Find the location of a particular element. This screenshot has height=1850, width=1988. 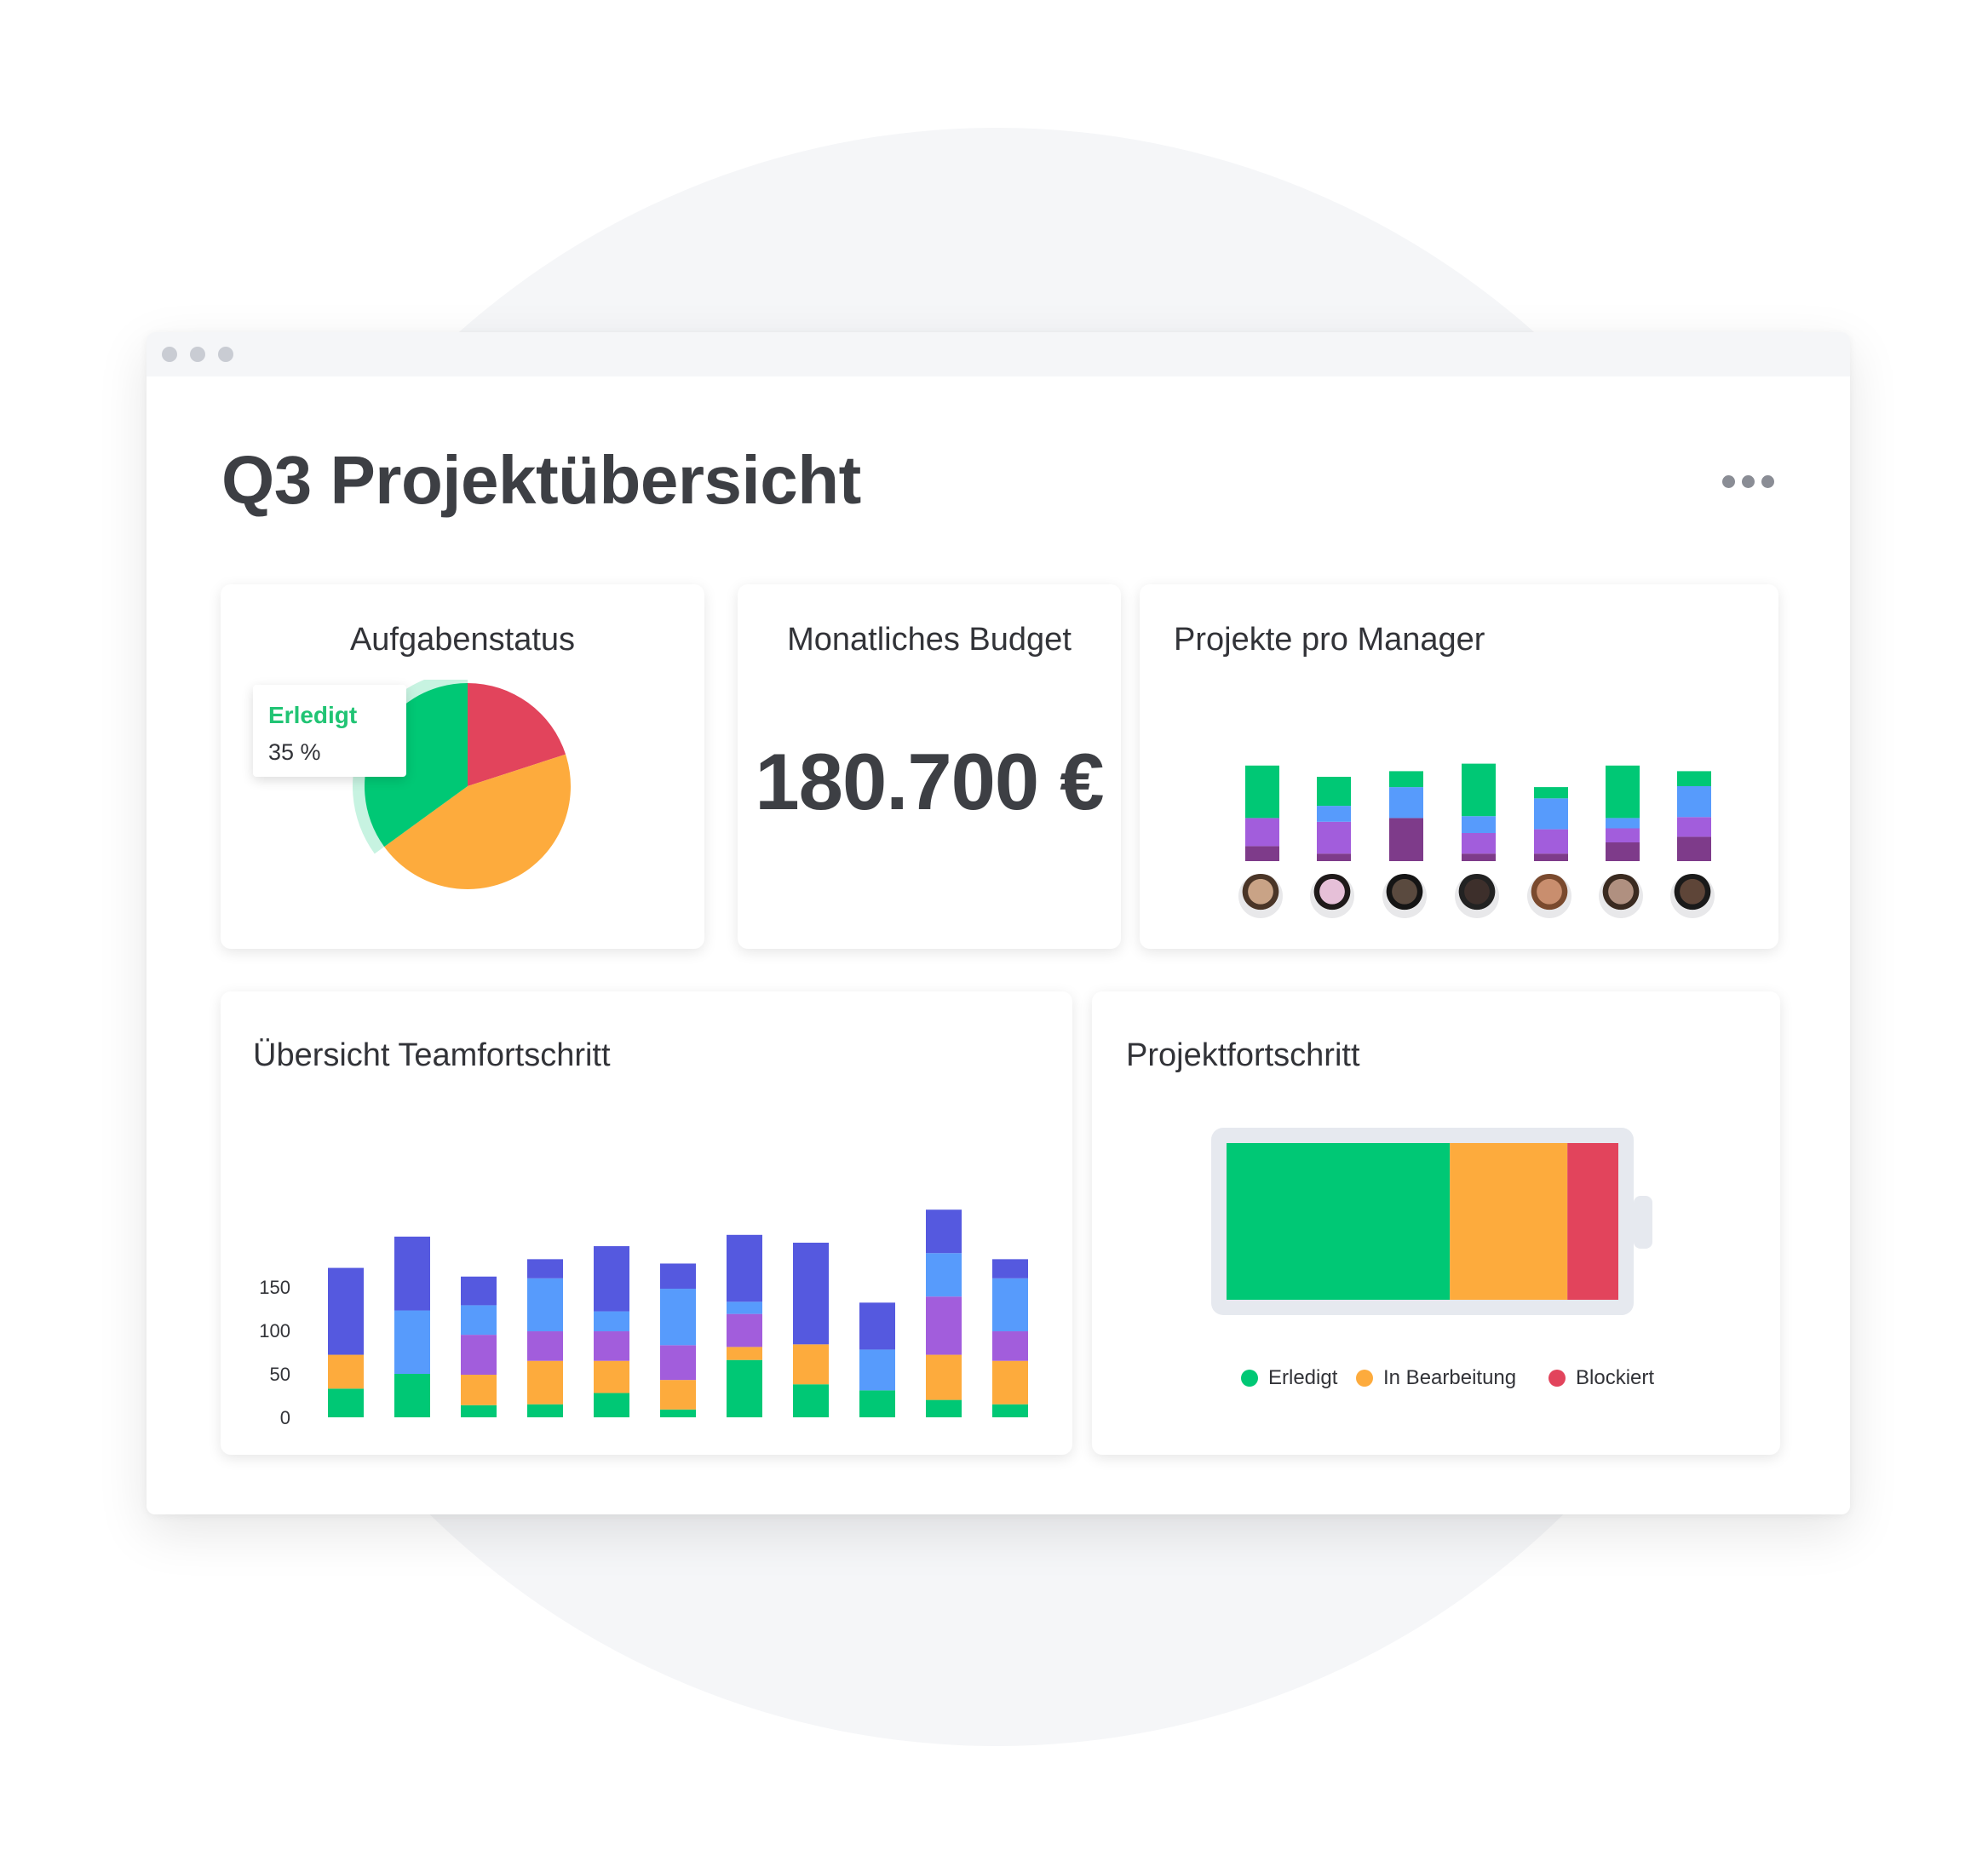

team-progress-chart: 0 50 100 150 is located at coordinates (644, 1318).